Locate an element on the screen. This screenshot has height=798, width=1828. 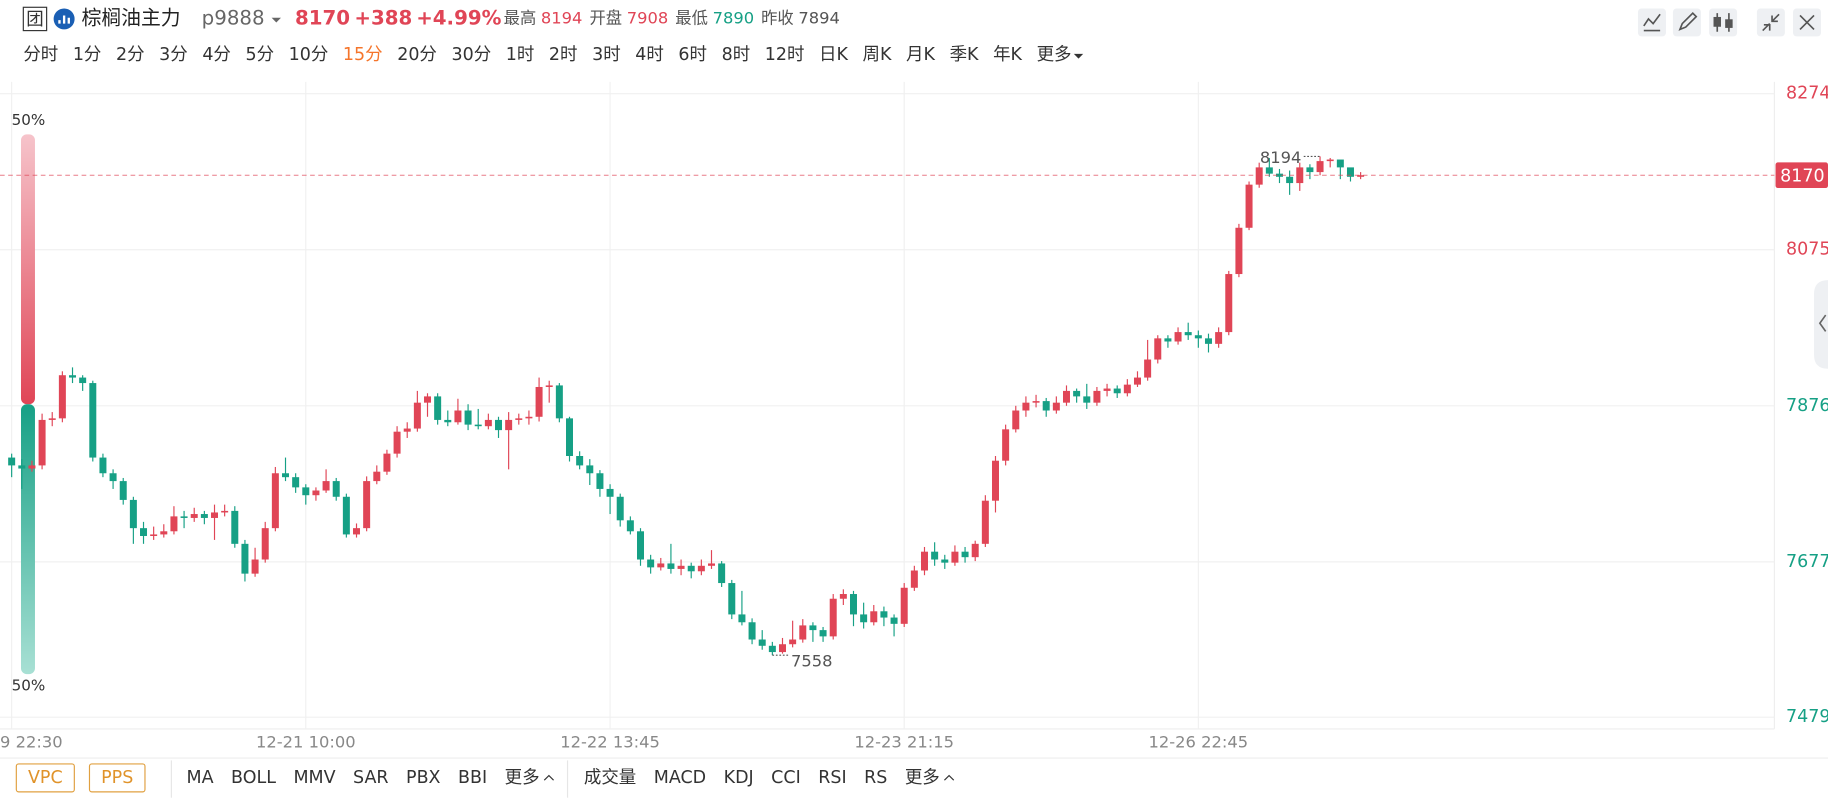
period-tab: 日K is located at coordinates (833, 55).